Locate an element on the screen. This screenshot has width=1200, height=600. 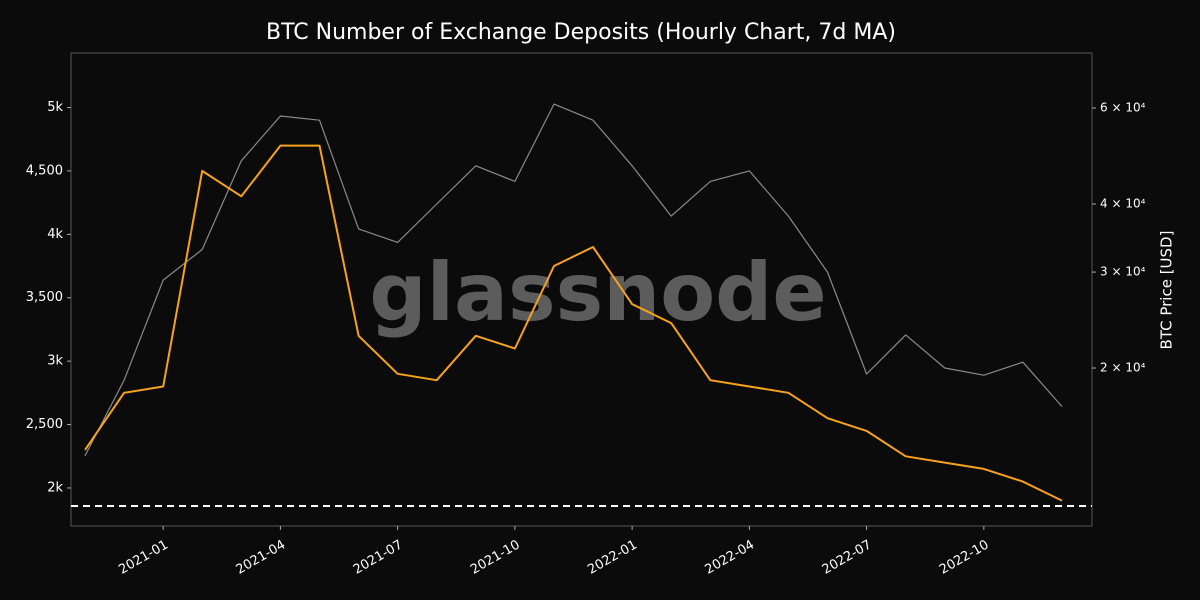
y-tick-label: 2k is located at coordinates (55, 487).